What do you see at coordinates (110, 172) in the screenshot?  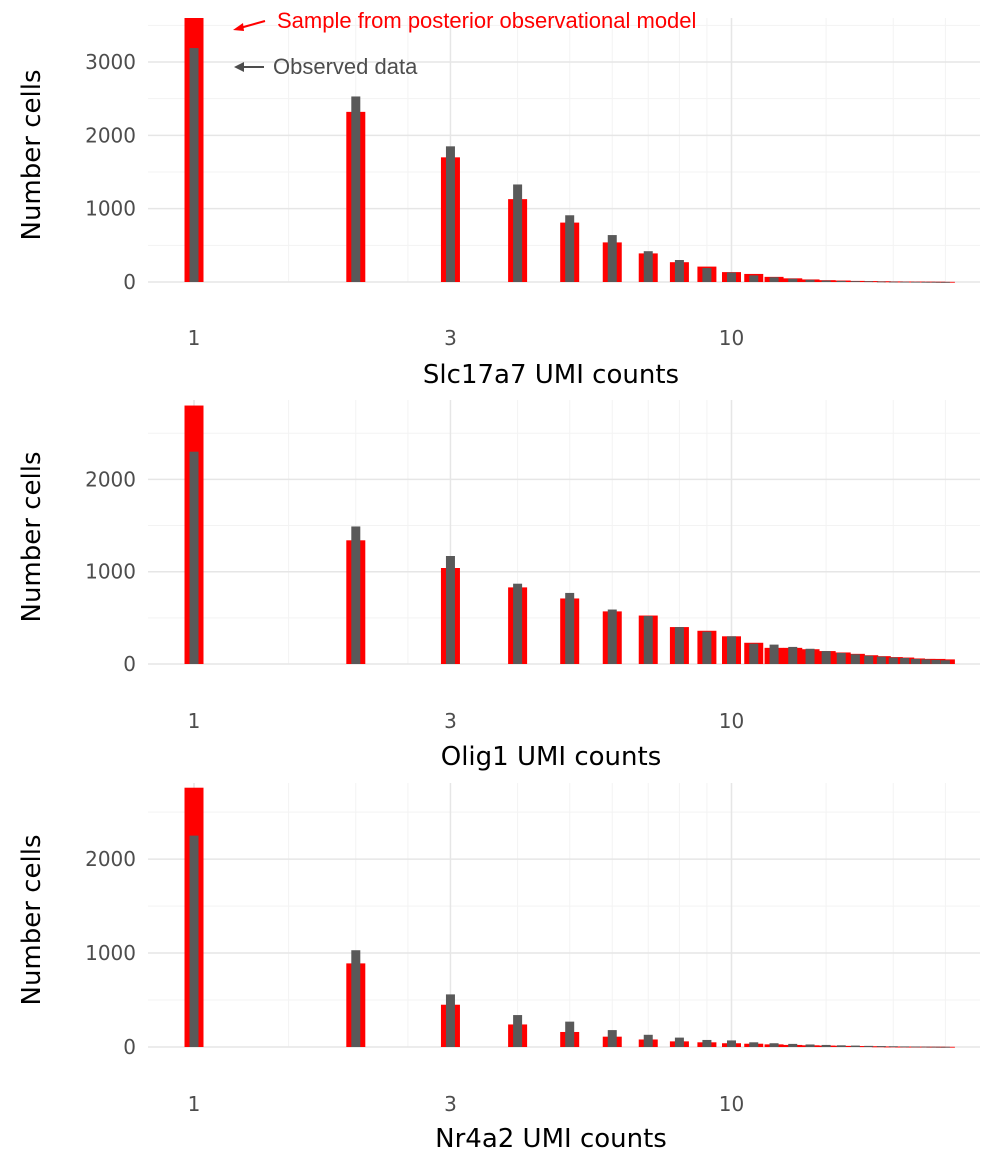 I see `y-tick-labels: 0 1000 2000 3000` at bounding box center [110, 172].